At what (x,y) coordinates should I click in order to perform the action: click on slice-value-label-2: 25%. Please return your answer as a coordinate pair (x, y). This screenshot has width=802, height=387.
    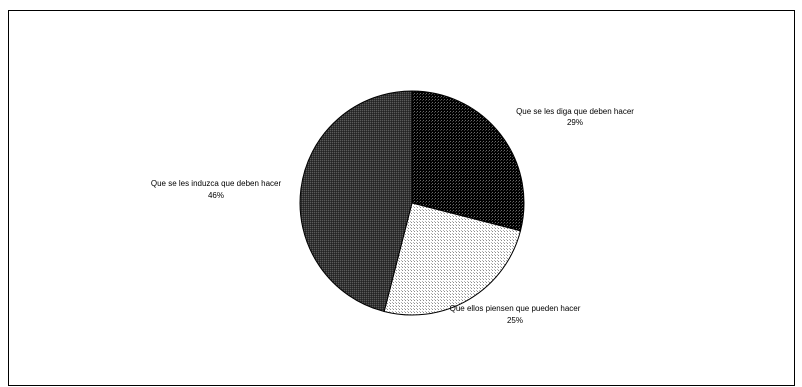
    Looking at the image, I should click on (515, 320).